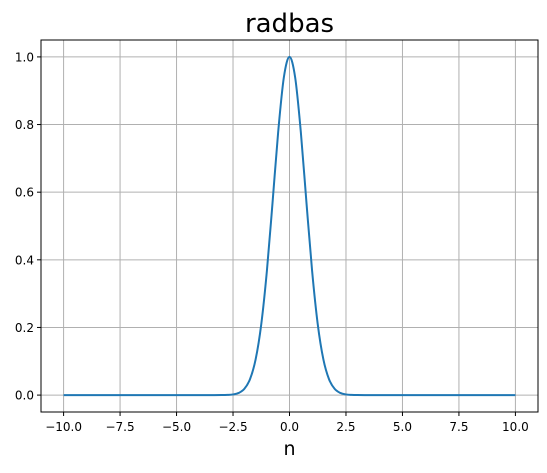  I want to click on x-tick-label: 0.0, so click(289, 427).